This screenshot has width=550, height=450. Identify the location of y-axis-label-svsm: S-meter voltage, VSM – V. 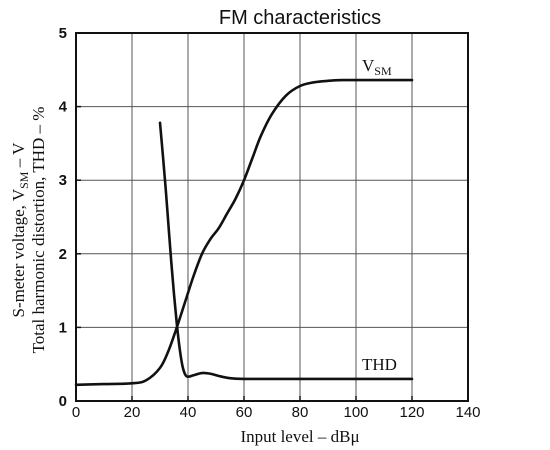
(20, 230).